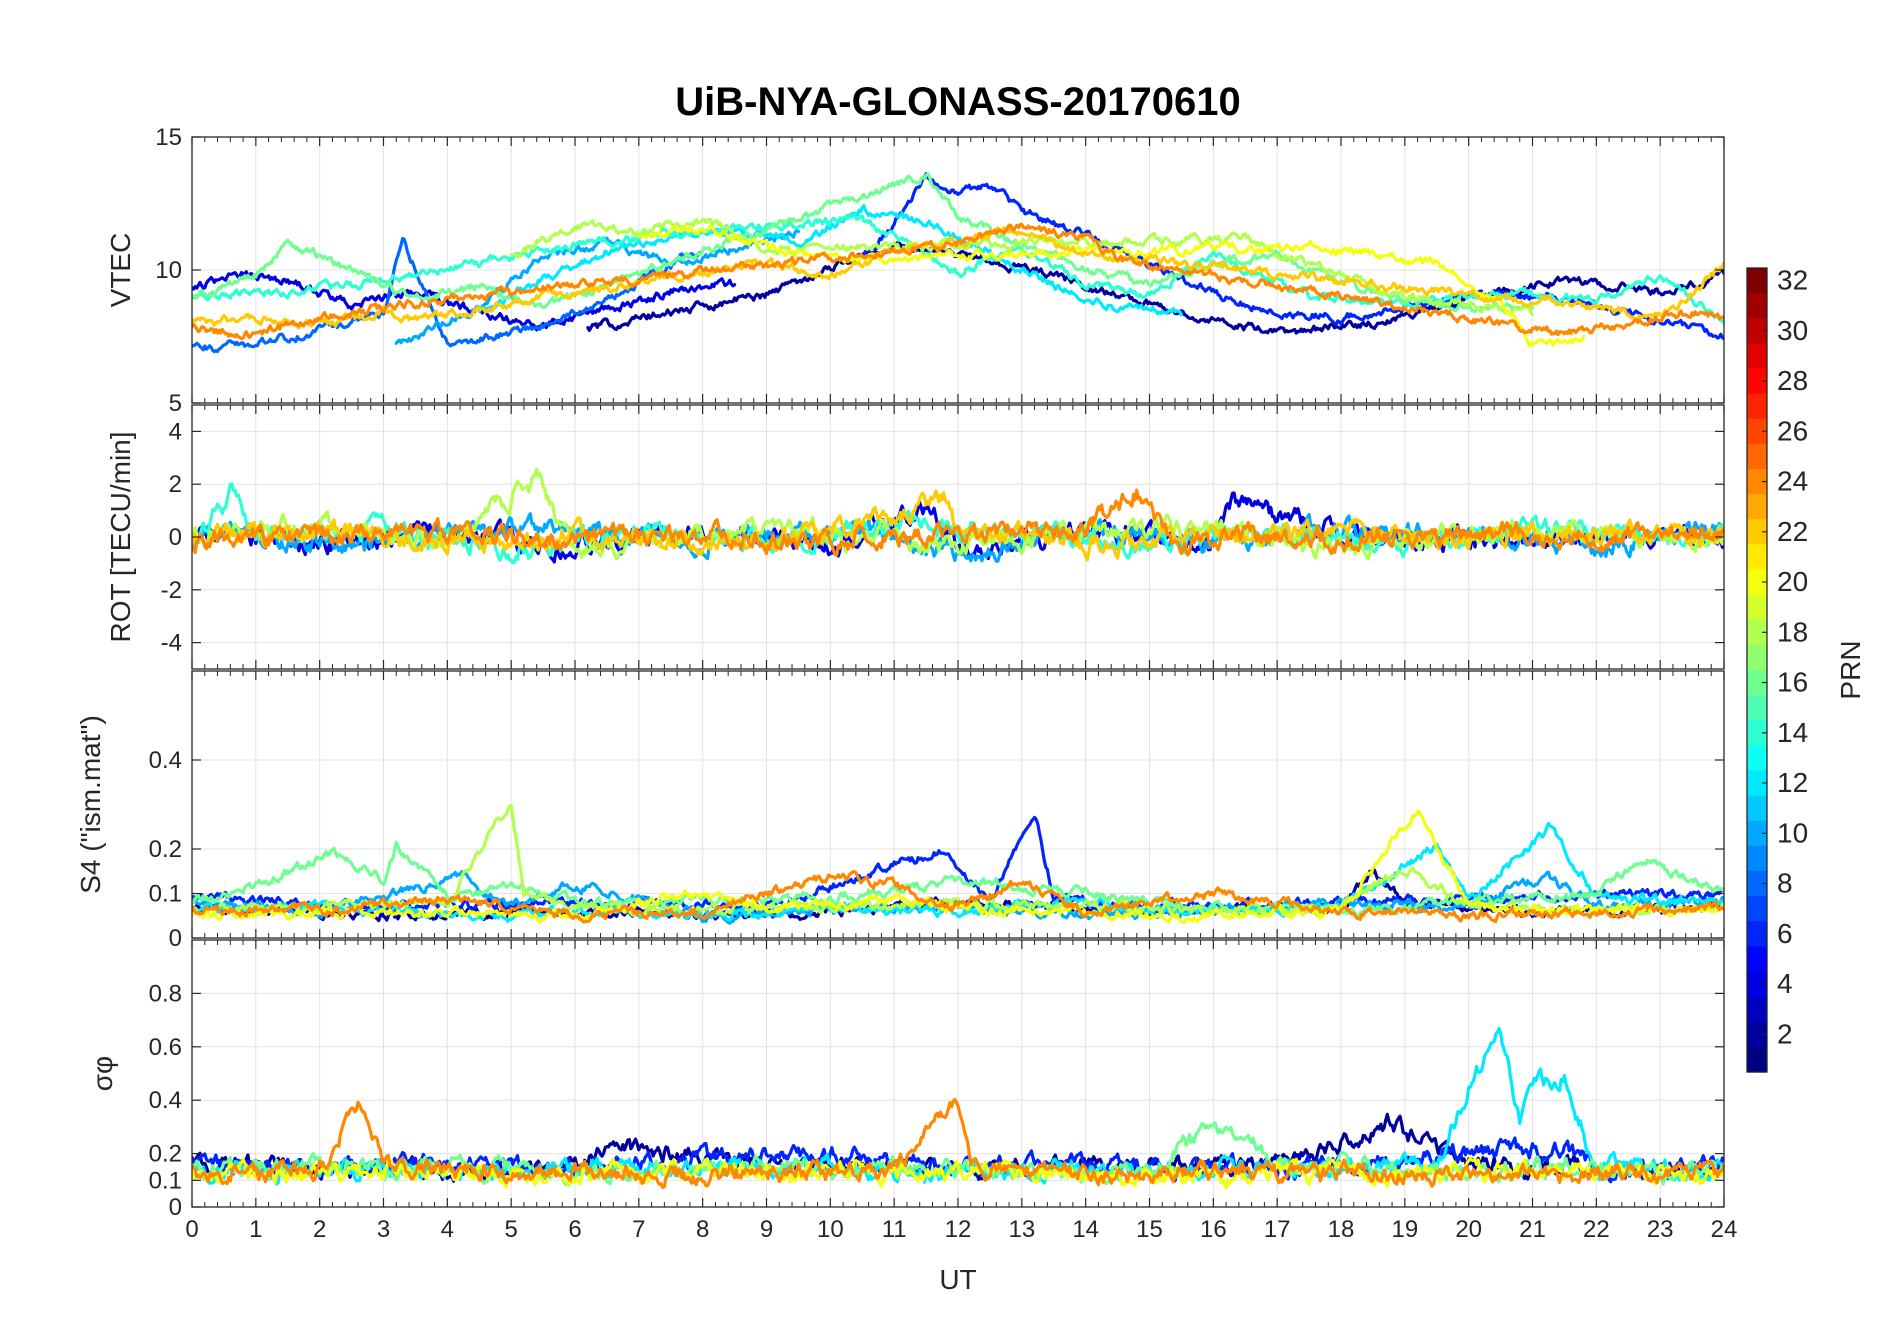  I want to click on x-tick-label-9: 9, so click(766, 1229).